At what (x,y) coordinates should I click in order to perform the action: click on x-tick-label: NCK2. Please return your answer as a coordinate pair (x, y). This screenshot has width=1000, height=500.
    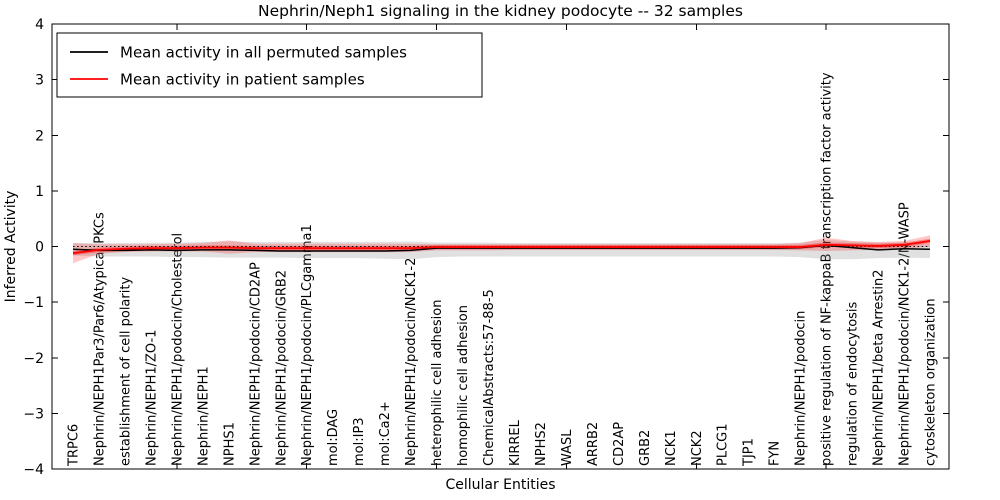
    Looking at the image, I should click on (697, 448).